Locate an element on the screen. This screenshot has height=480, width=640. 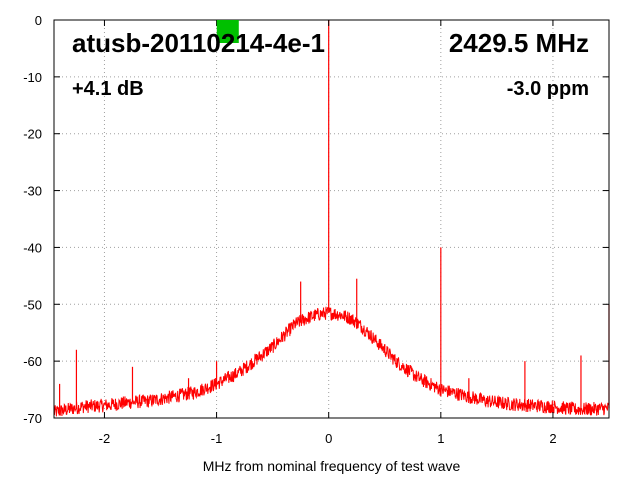
y-tick-label: -10 is located at coordinates (32, 77).